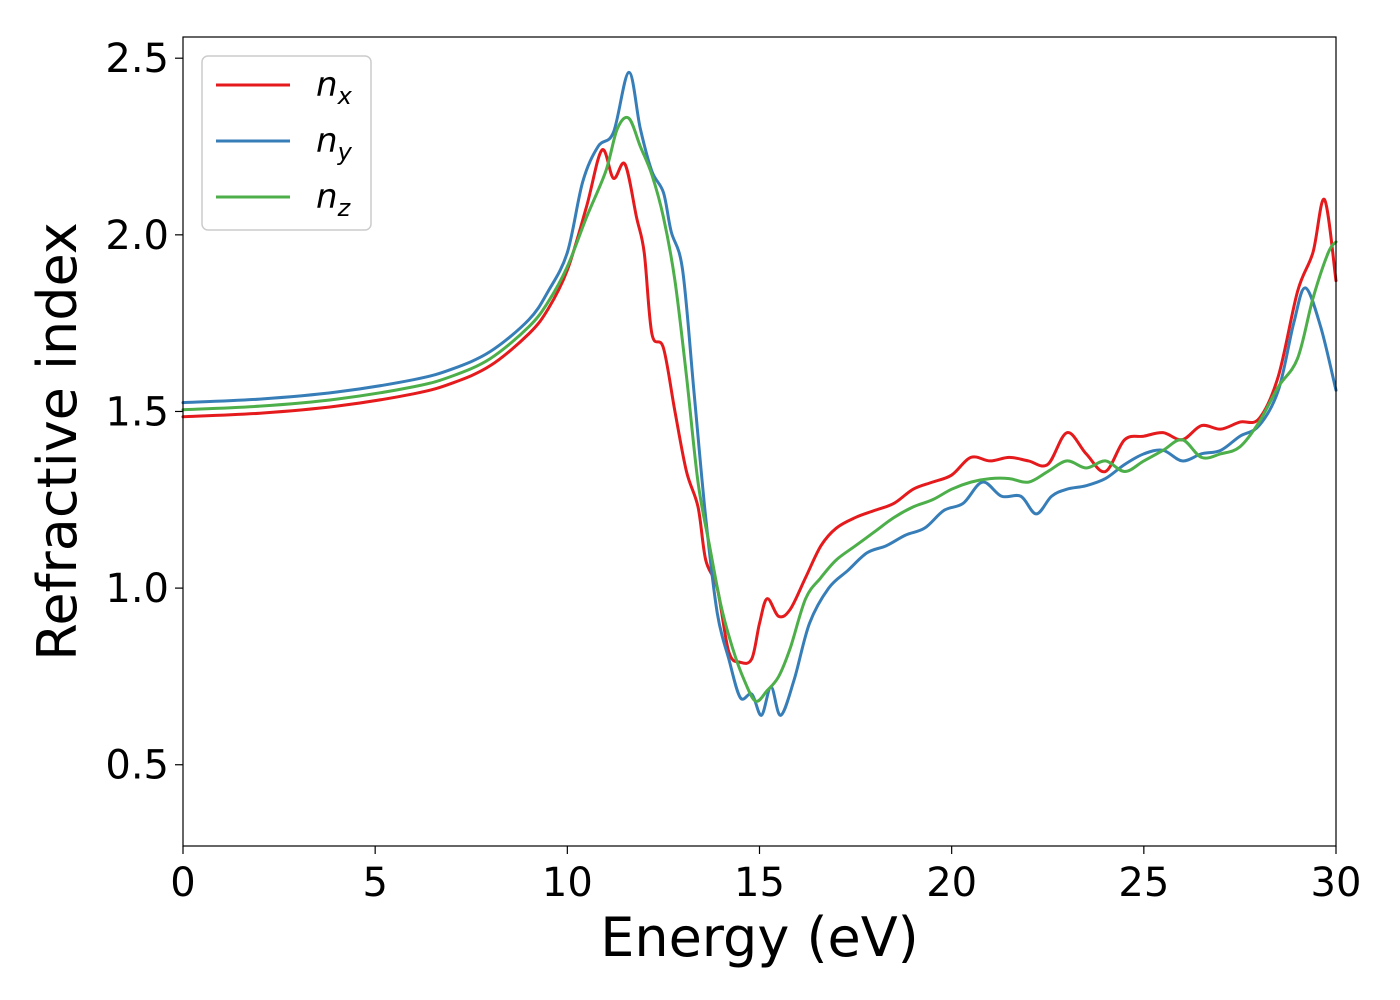 Image resolution: width=1400 pixels, height=1000 pixels. Describe the element at coordinates (334, 199) in the screenshot. I see `legend-label-n-z: nz` at that location.